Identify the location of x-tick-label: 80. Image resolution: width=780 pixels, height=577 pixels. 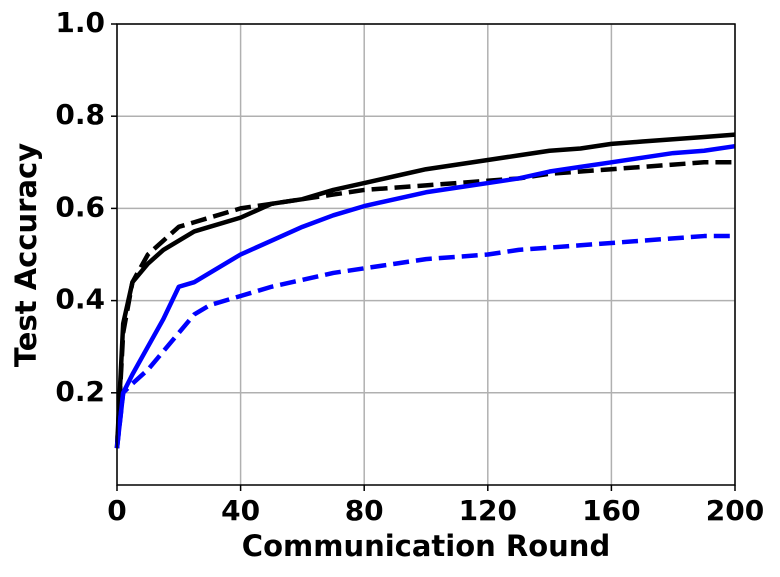
(364, 510).